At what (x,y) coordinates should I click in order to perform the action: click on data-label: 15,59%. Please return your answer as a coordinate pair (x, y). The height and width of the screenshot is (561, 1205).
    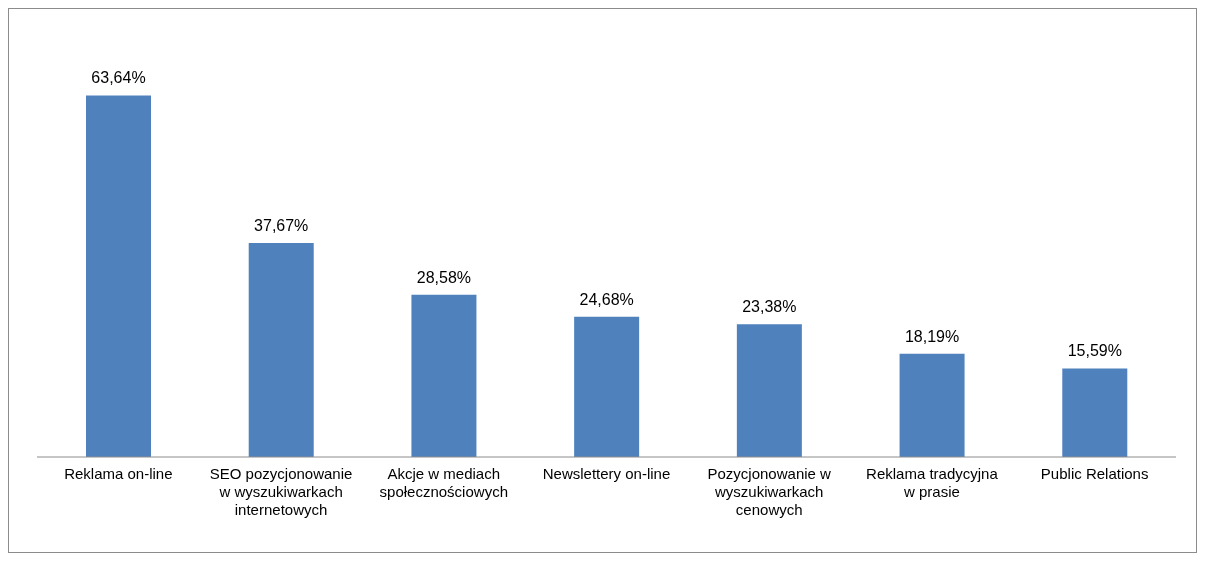
    Looking at the image, I should click on (1094, 351).